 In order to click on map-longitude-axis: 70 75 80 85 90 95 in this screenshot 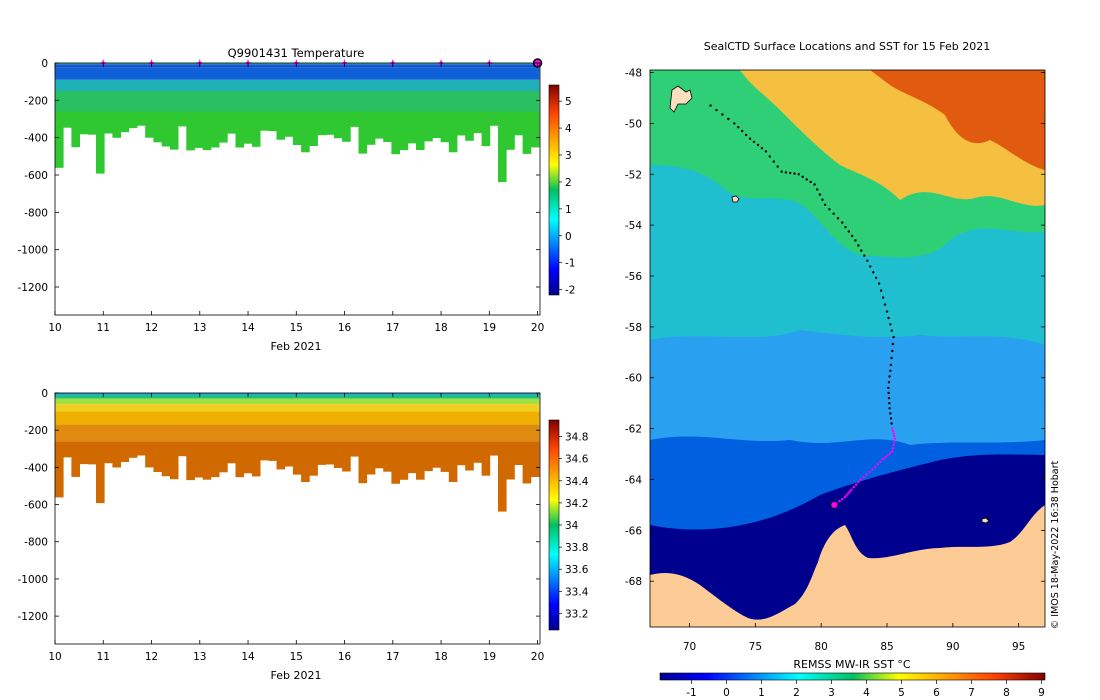, I will do `click(854, 638)`.